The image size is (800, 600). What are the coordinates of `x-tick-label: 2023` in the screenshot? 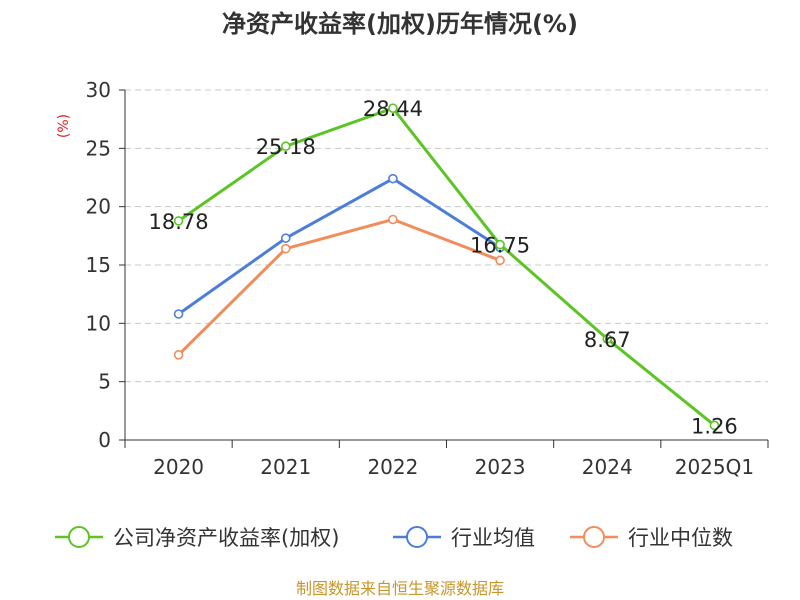 It's located at (500, 467).